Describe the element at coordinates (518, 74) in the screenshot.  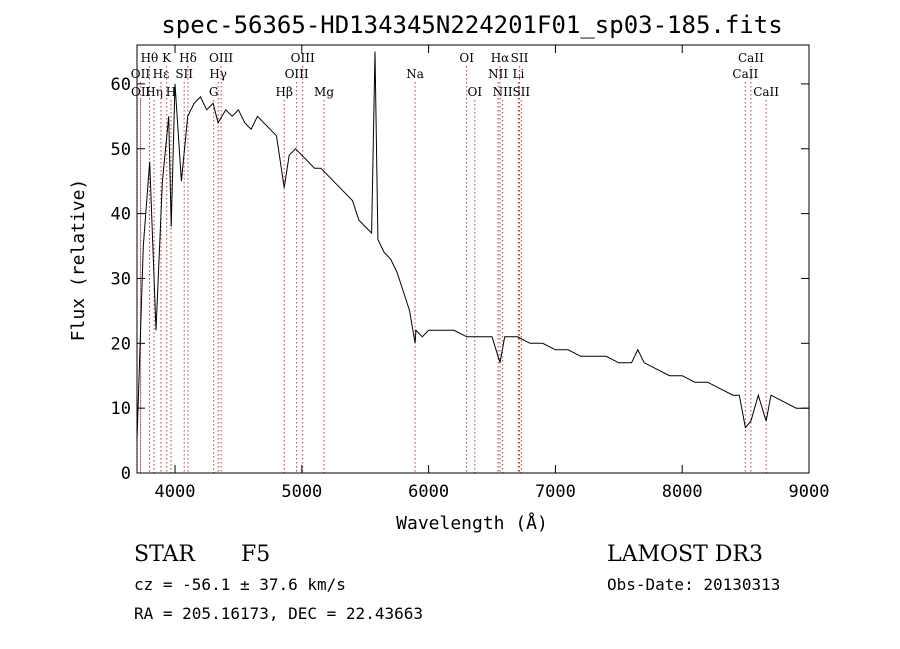
I see `spectral-line-label: Li` at that location.